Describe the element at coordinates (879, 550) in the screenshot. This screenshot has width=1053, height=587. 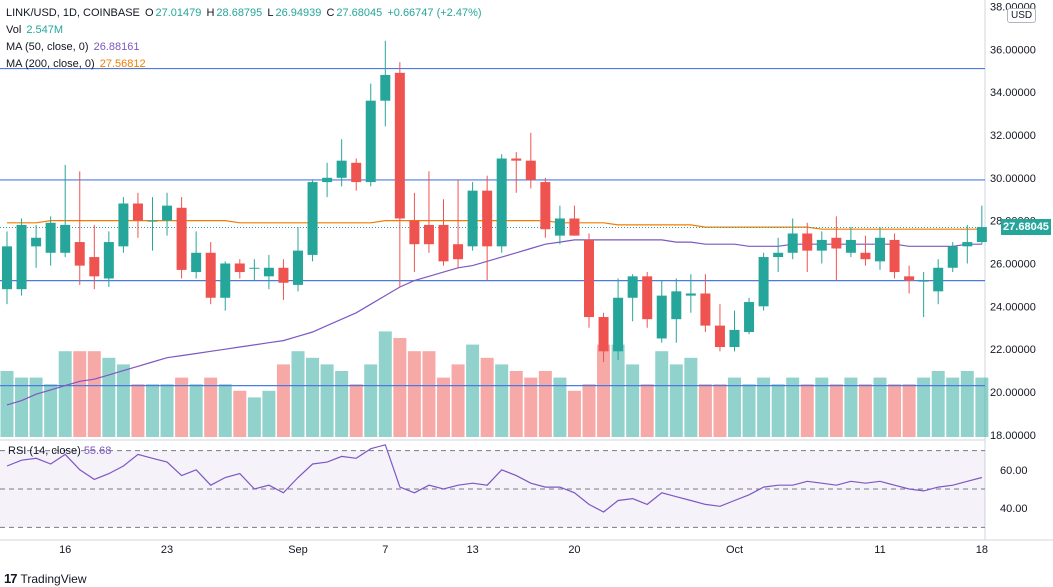
I see `time-tick-label: 11` at that location.